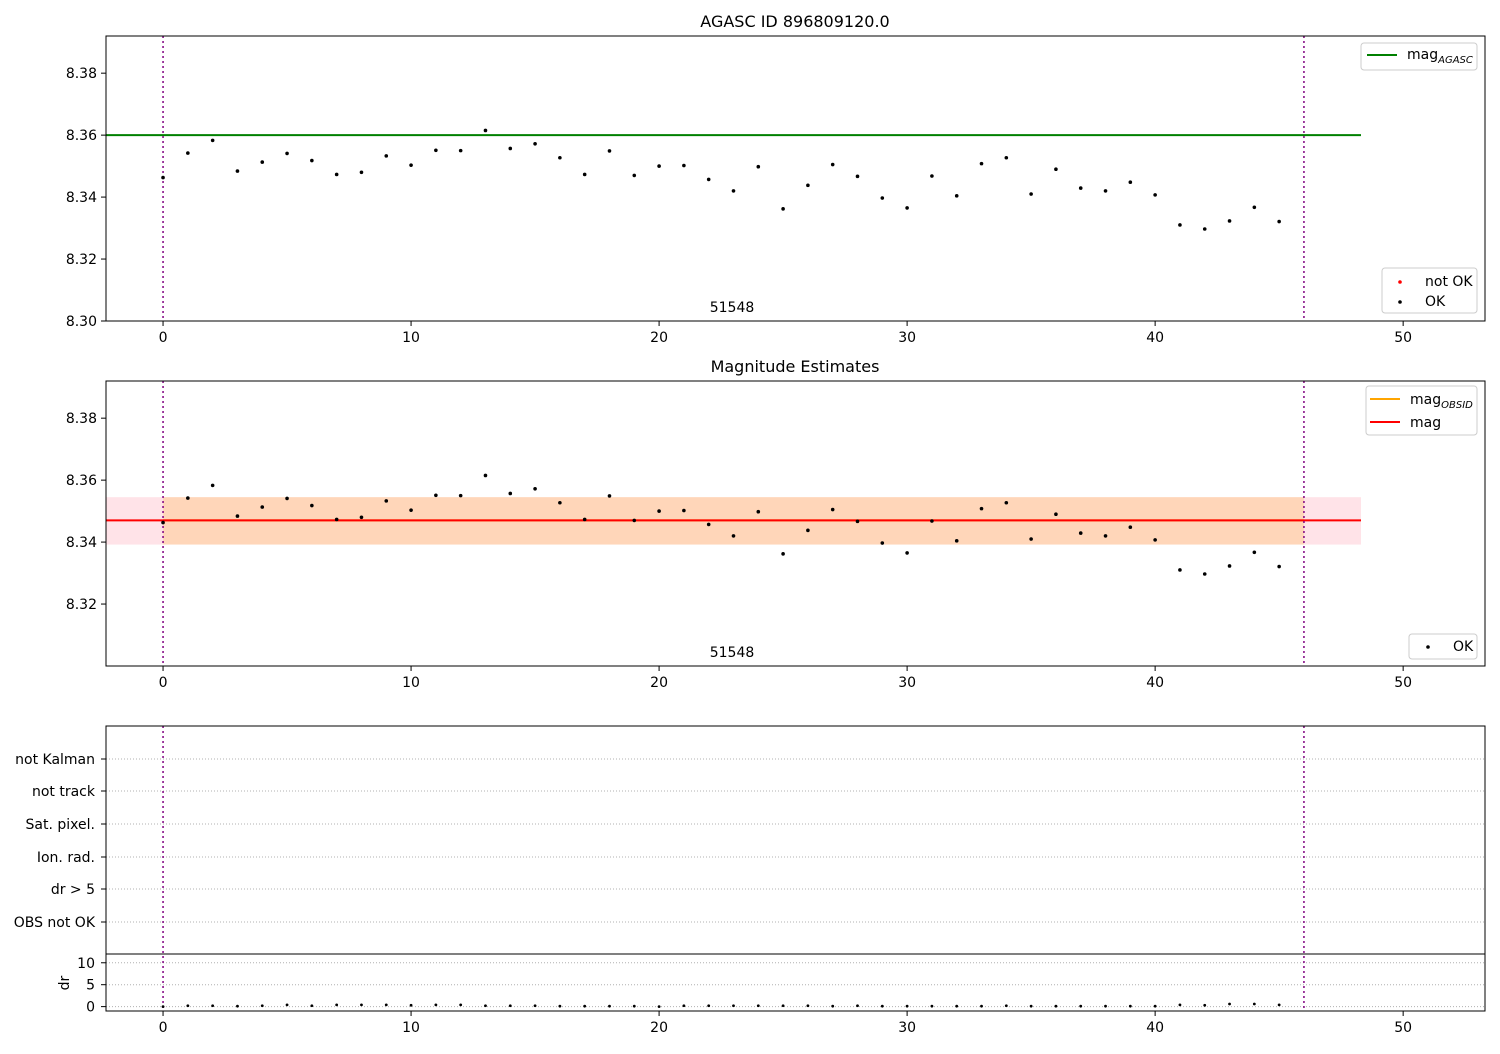 This screenshot has height=1054, width=1500. Describe the element at coordinates (81, 322) in the screenshot. I see `y-tick-label: 8.30` at that location.